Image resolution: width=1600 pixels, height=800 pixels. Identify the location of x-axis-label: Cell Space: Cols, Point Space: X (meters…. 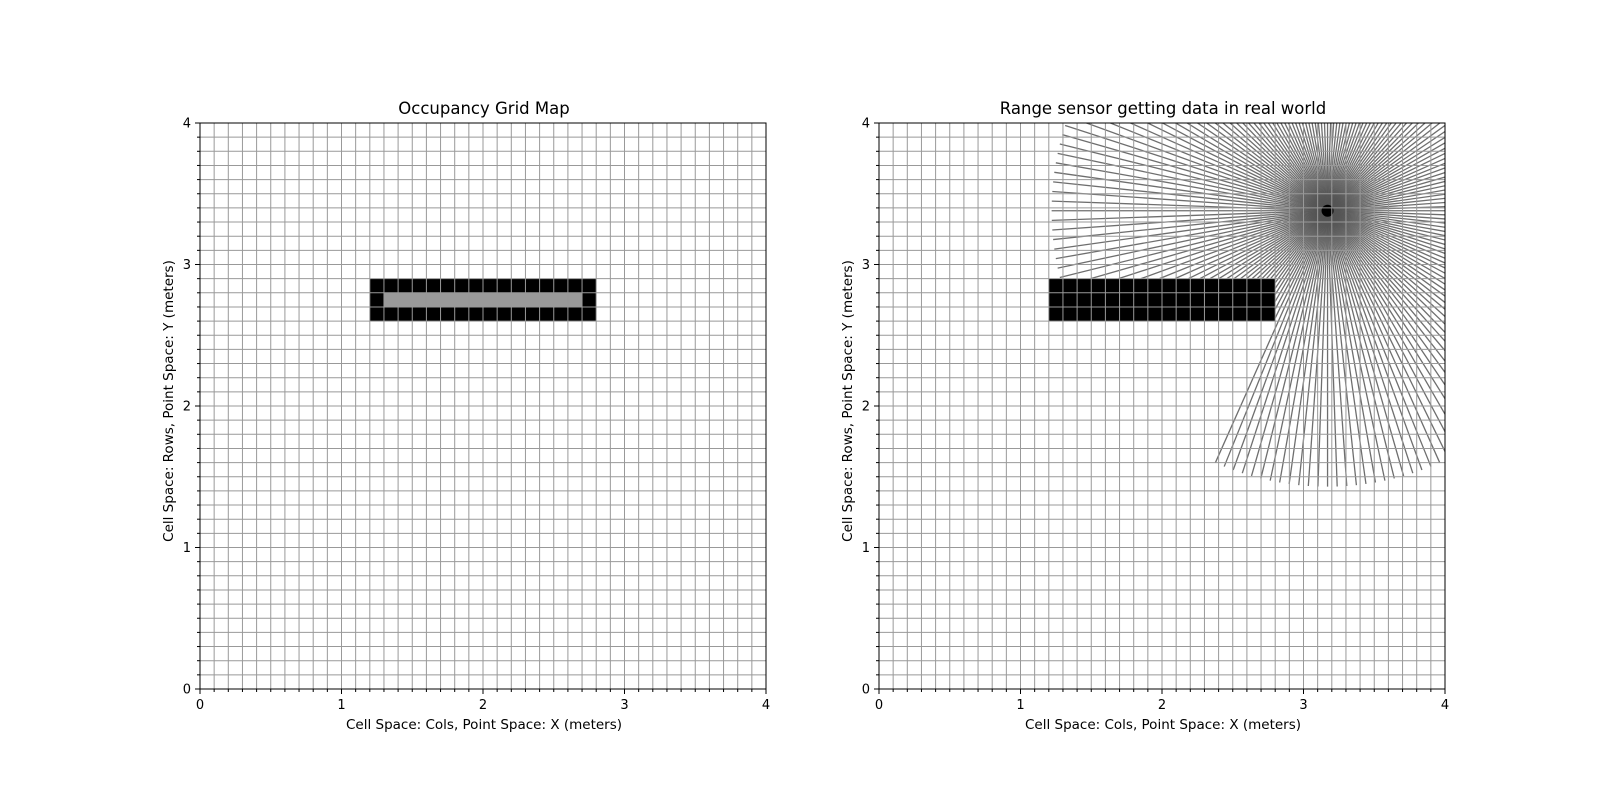
(484, 725).